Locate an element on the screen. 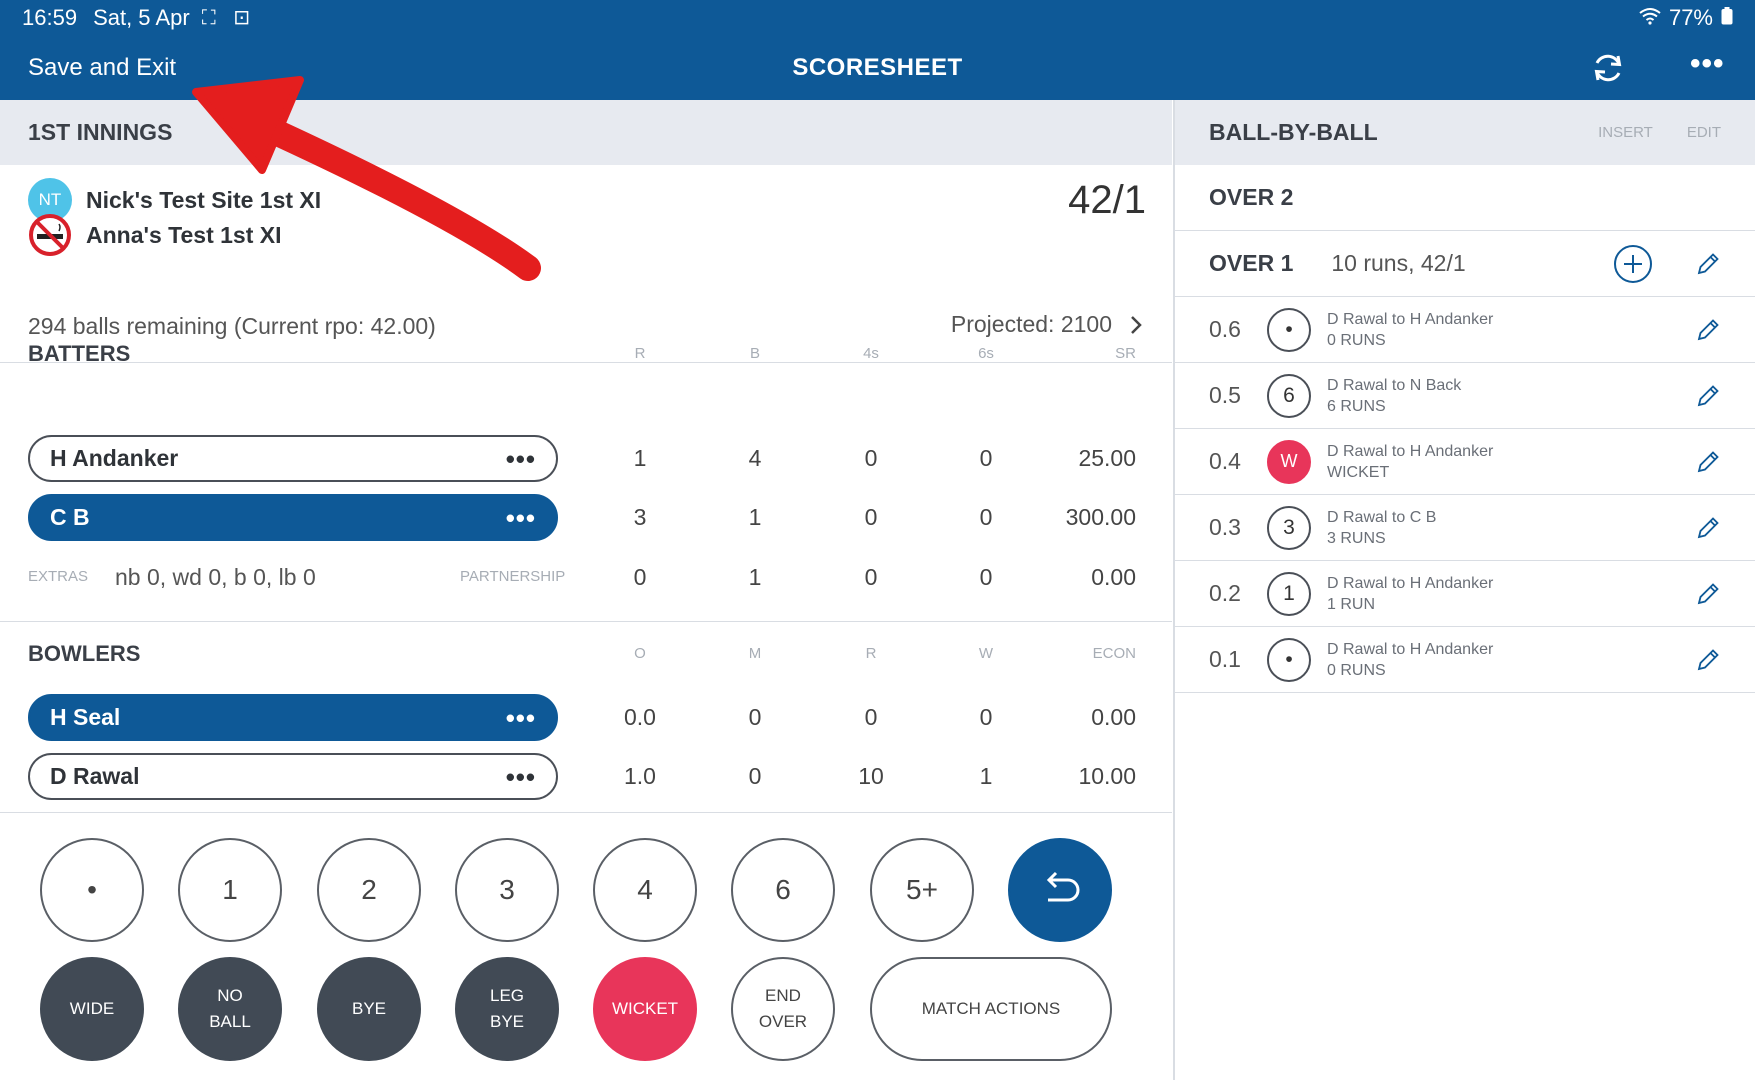 The image size is (1755, 1080). end-over-button: END OVER is located at coordinates (783, 1009).